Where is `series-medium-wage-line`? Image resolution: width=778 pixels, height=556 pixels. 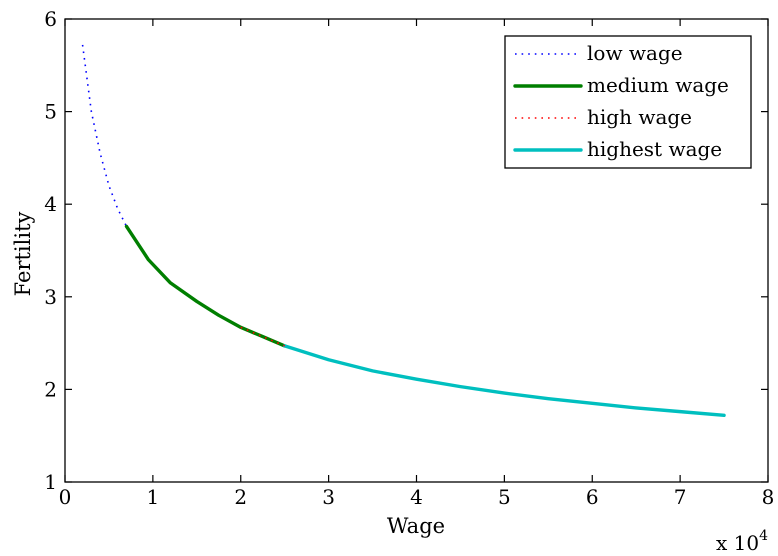
series-medium-wage-line is located at coordinates (205, 286).